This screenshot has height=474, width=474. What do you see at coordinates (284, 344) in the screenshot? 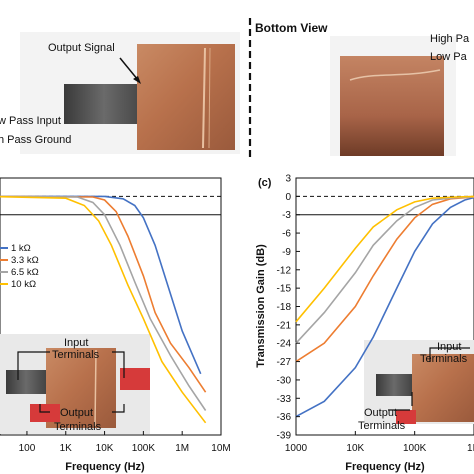
I see `y-tick-label: -24` at bounding box center [284, 344].